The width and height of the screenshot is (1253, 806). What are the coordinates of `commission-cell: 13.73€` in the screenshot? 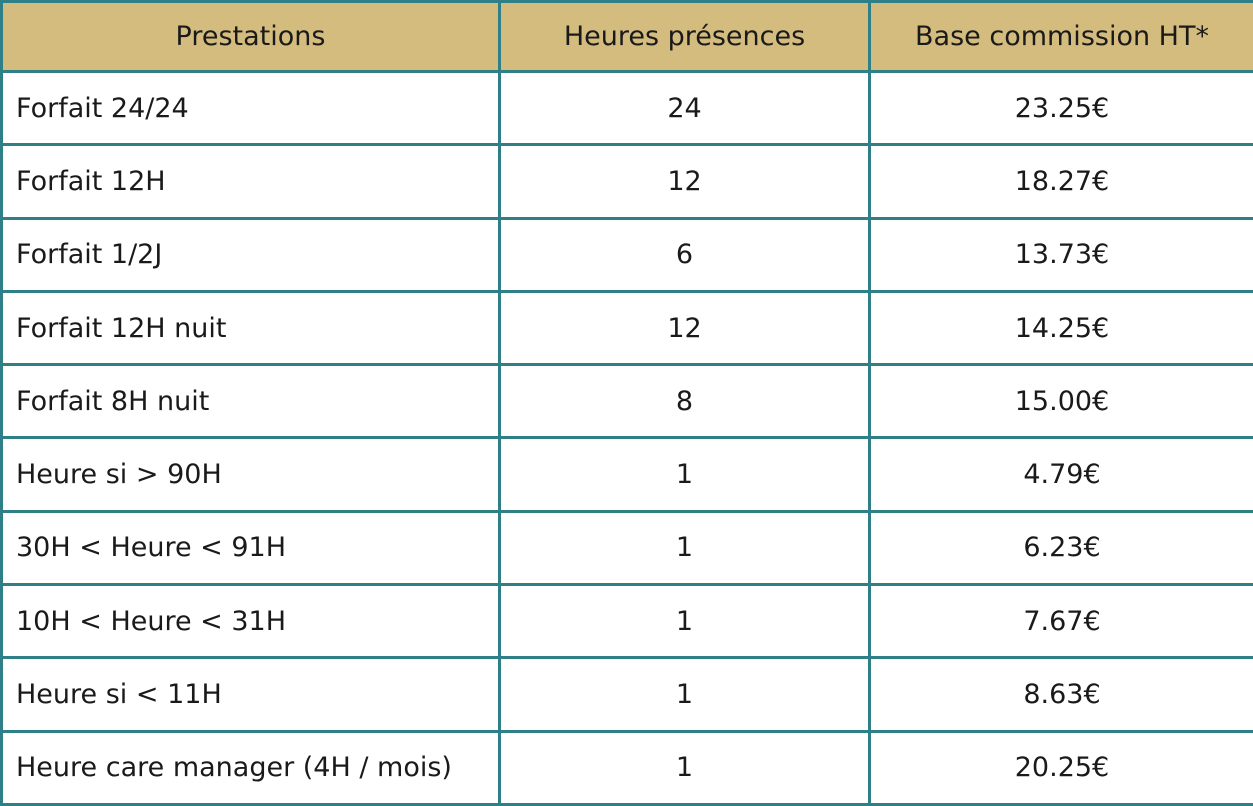 It's located at (1060, 254).